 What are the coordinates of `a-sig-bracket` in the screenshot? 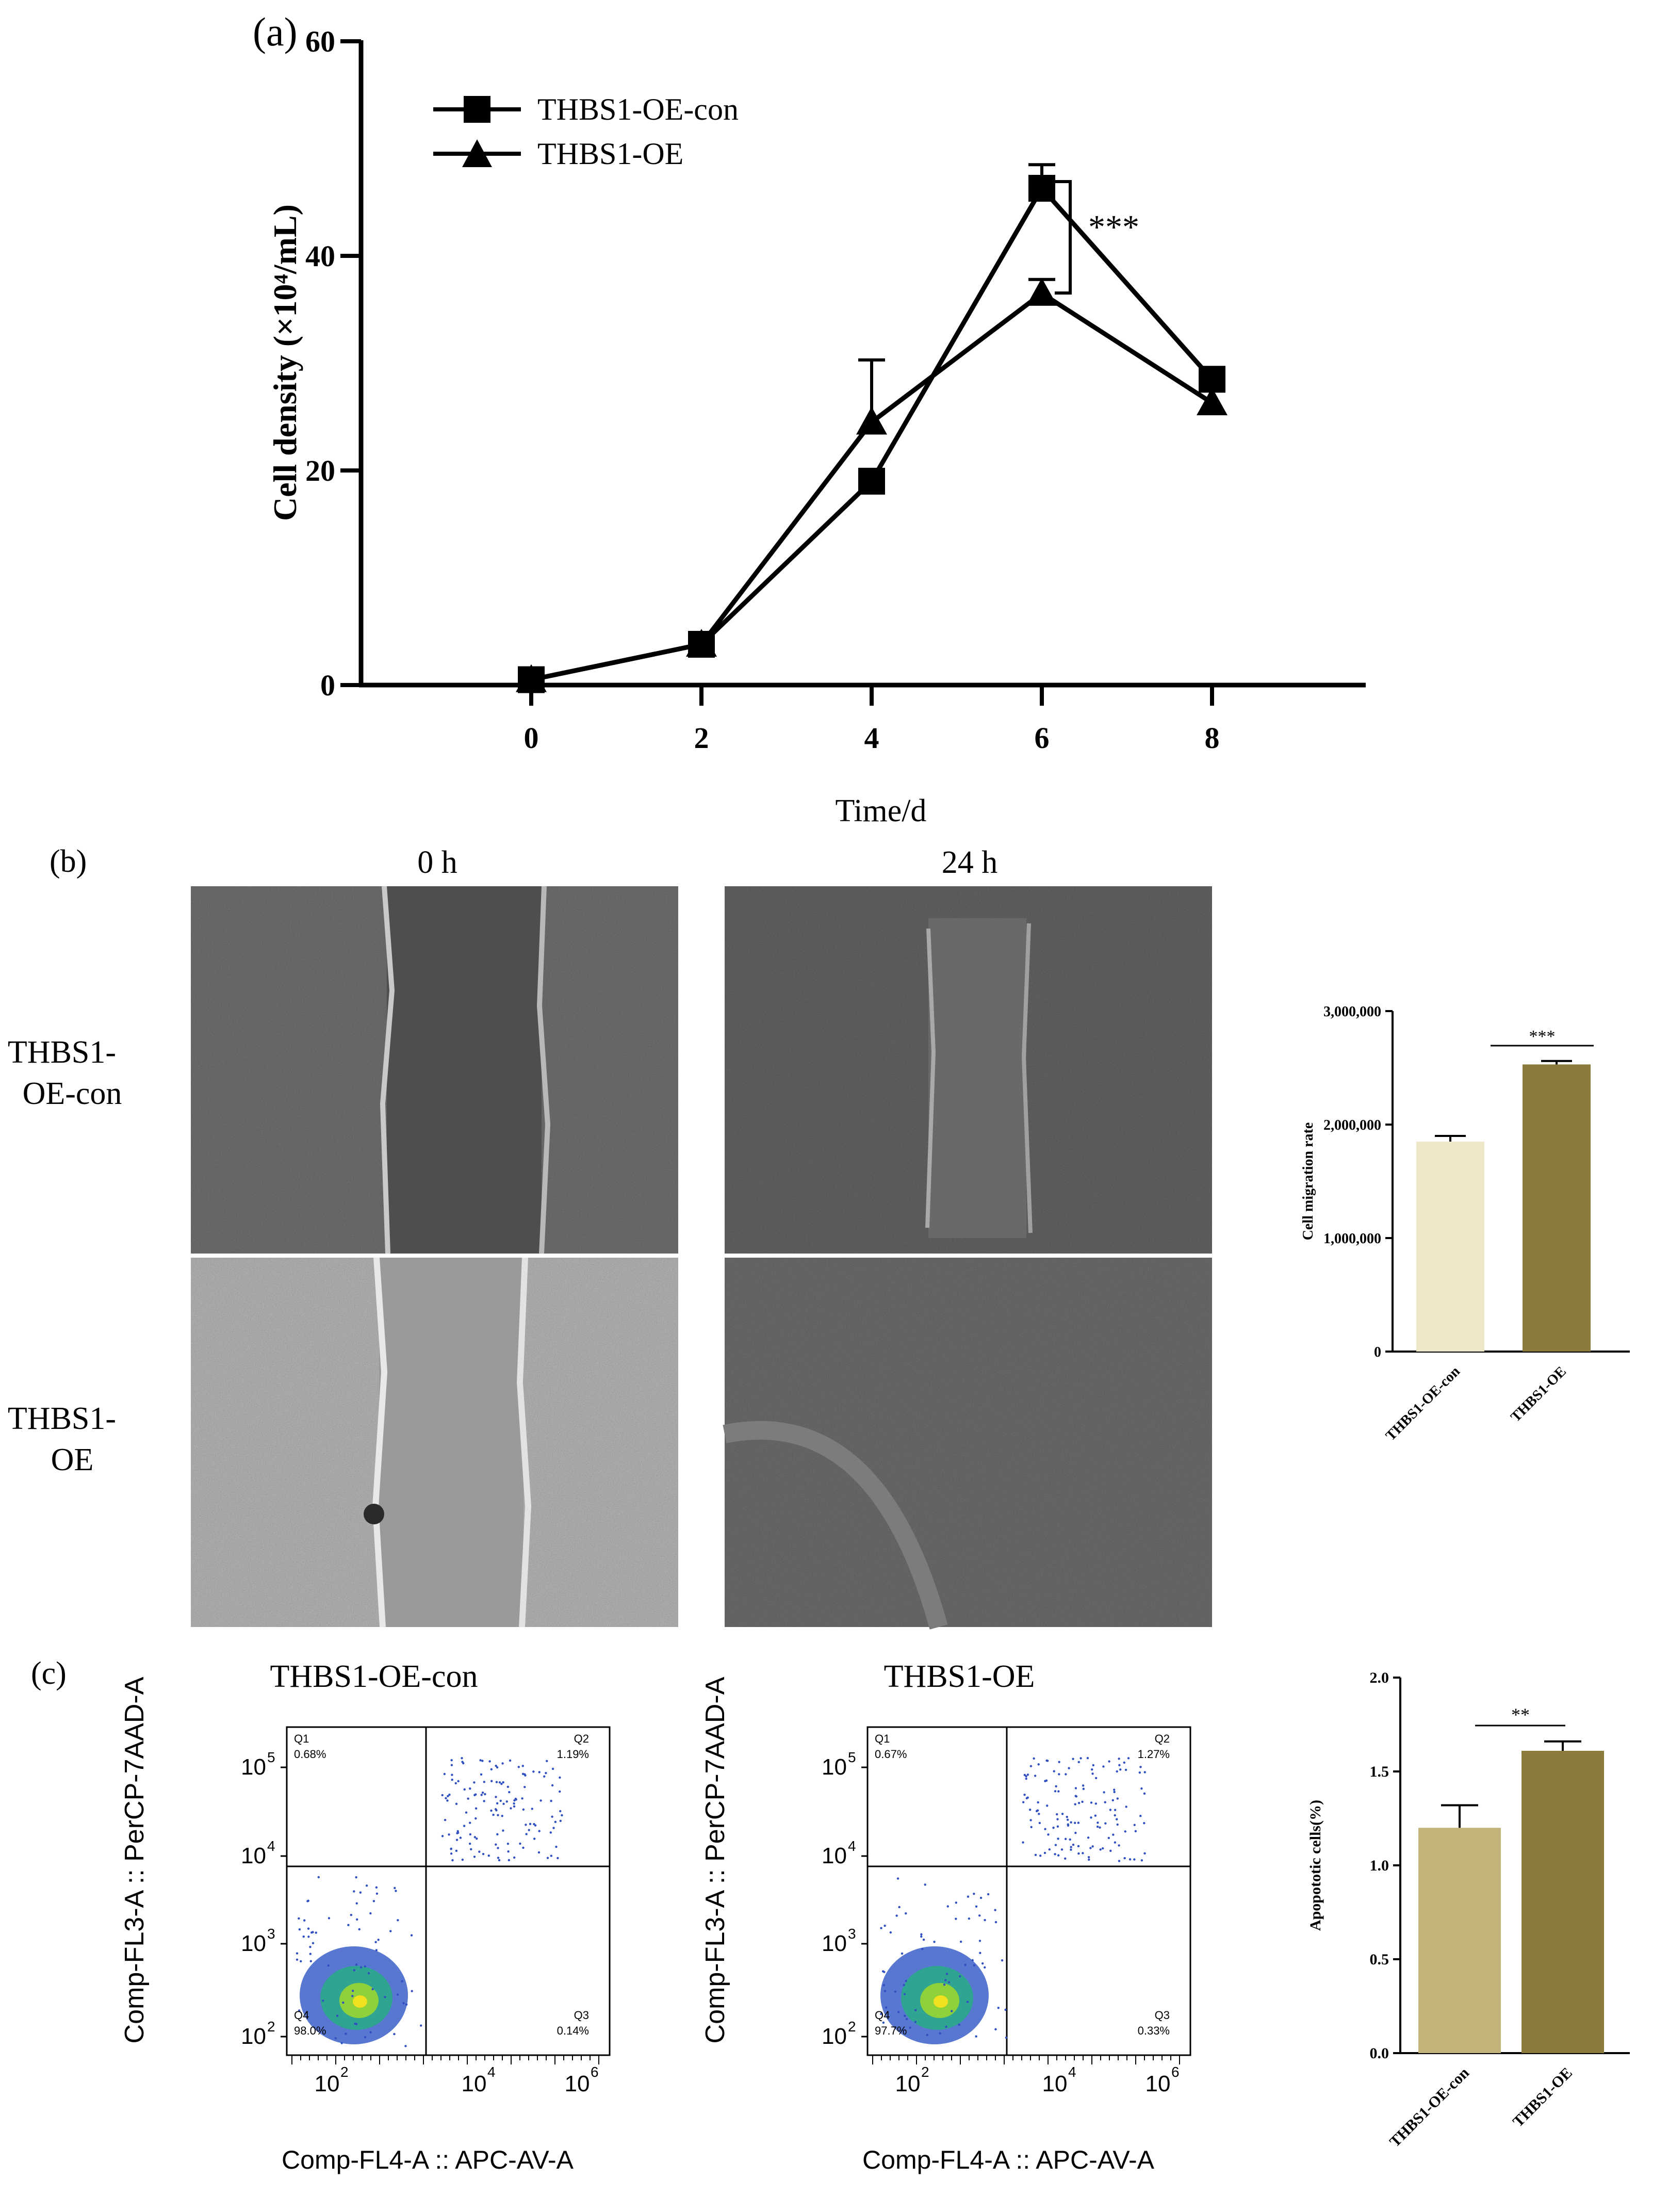 It's located at (1063, 237).